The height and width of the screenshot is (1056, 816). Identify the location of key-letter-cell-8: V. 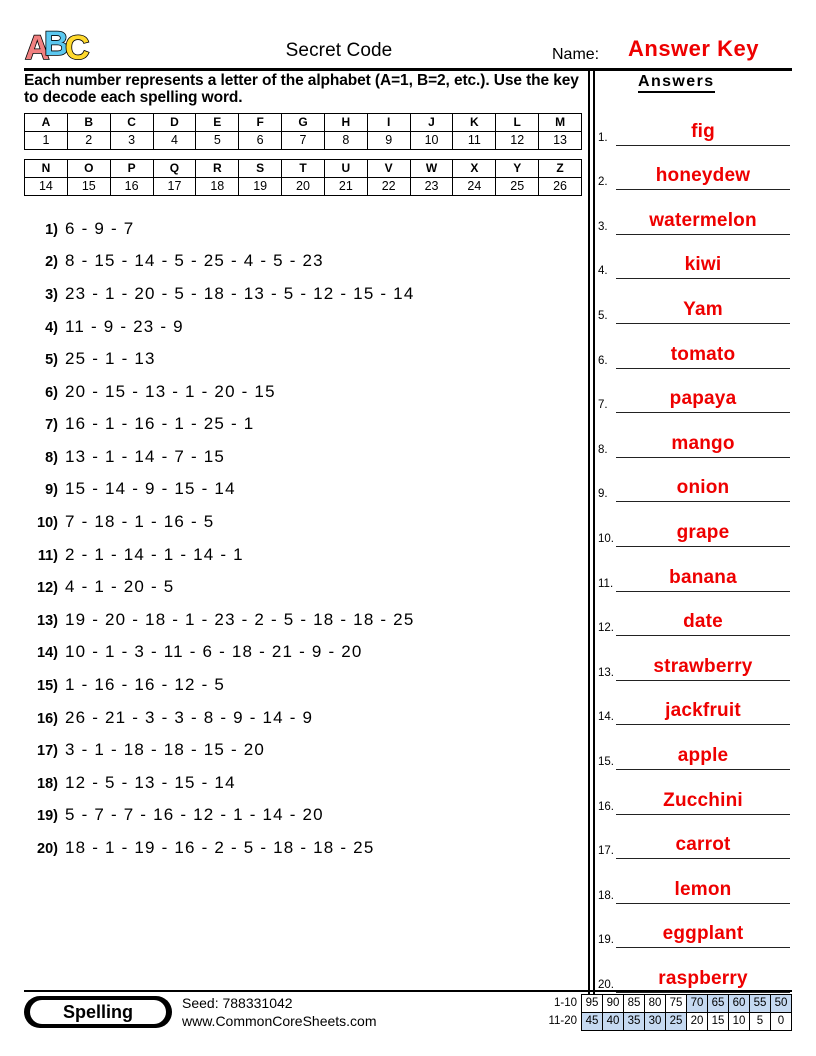
(388, 168).